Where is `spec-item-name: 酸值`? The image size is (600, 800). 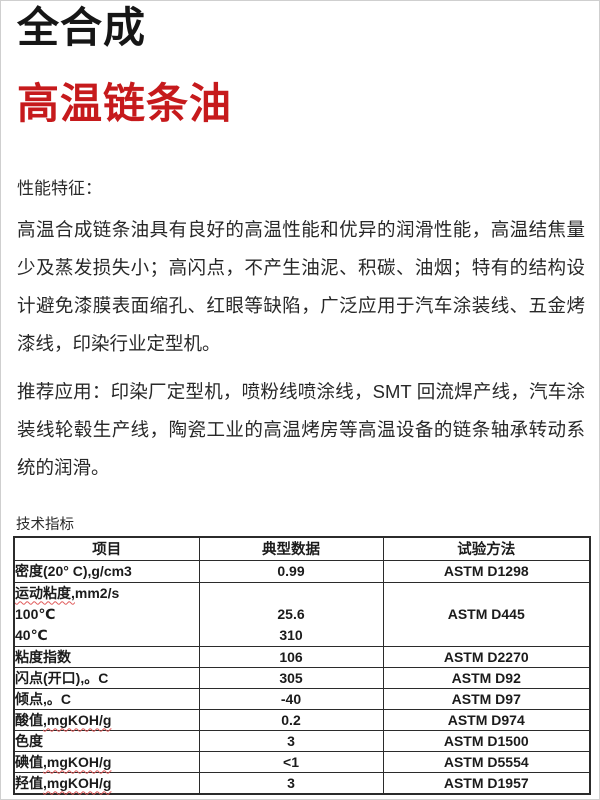 spec-item-name: 酸值 is located at coordinates (29, 719).